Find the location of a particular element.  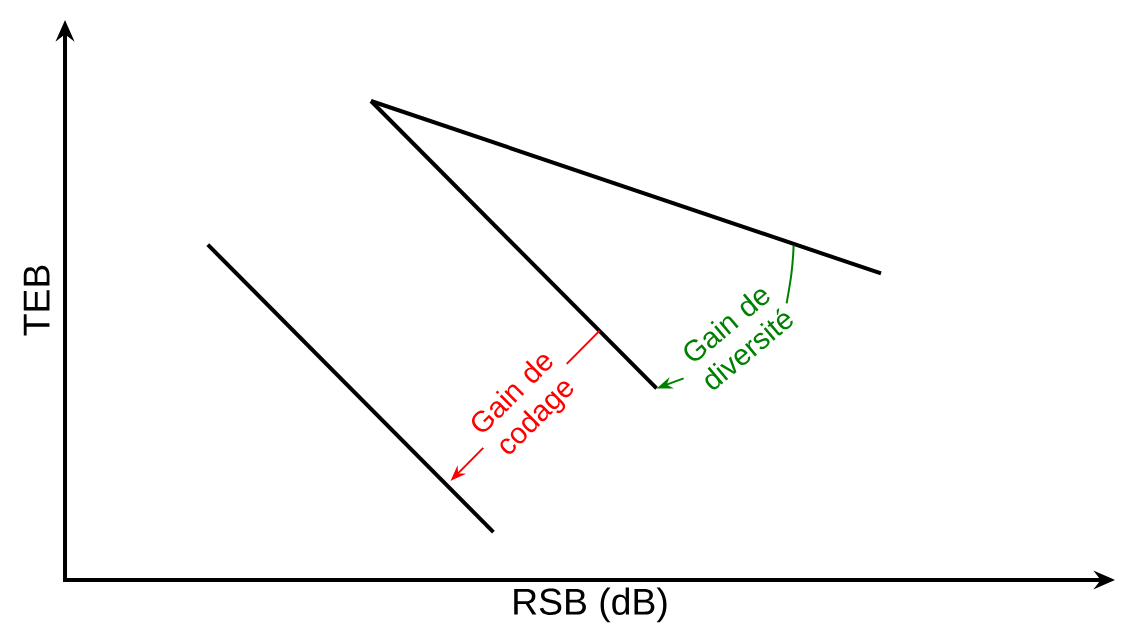

y-axis-title: TEB is located at coordinates (36, 300).